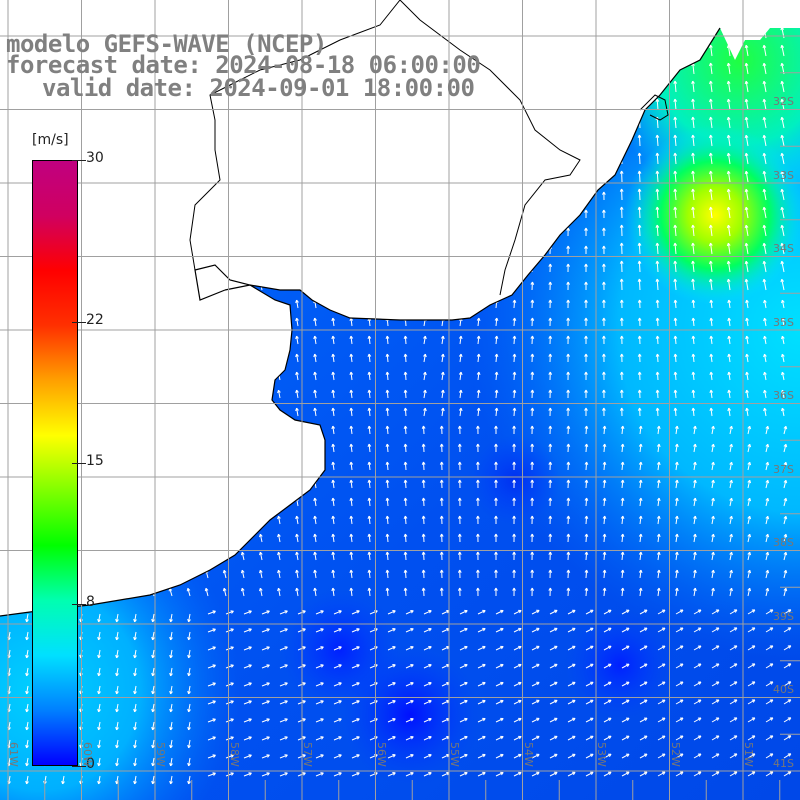  What do you see at coordinates (654, 107) in the screenshot?
I see `lagoon-outline` at bounding box center [654, 107].